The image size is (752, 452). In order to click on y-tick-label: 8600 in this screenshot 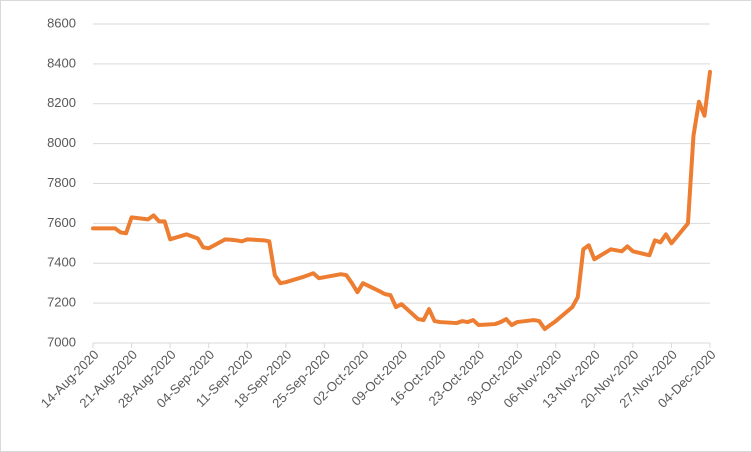, I will do `click(61, 22)`.